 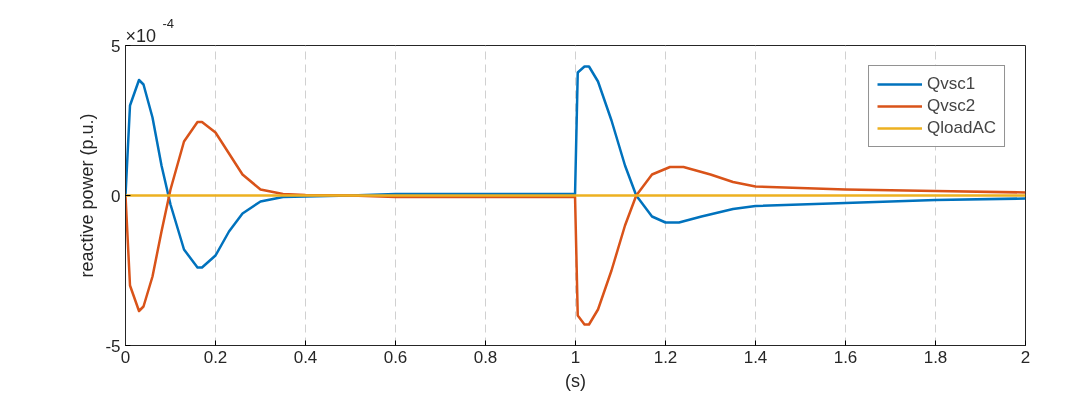 I want to click on legend-label: QloadAC, so click(x=961, y=128).